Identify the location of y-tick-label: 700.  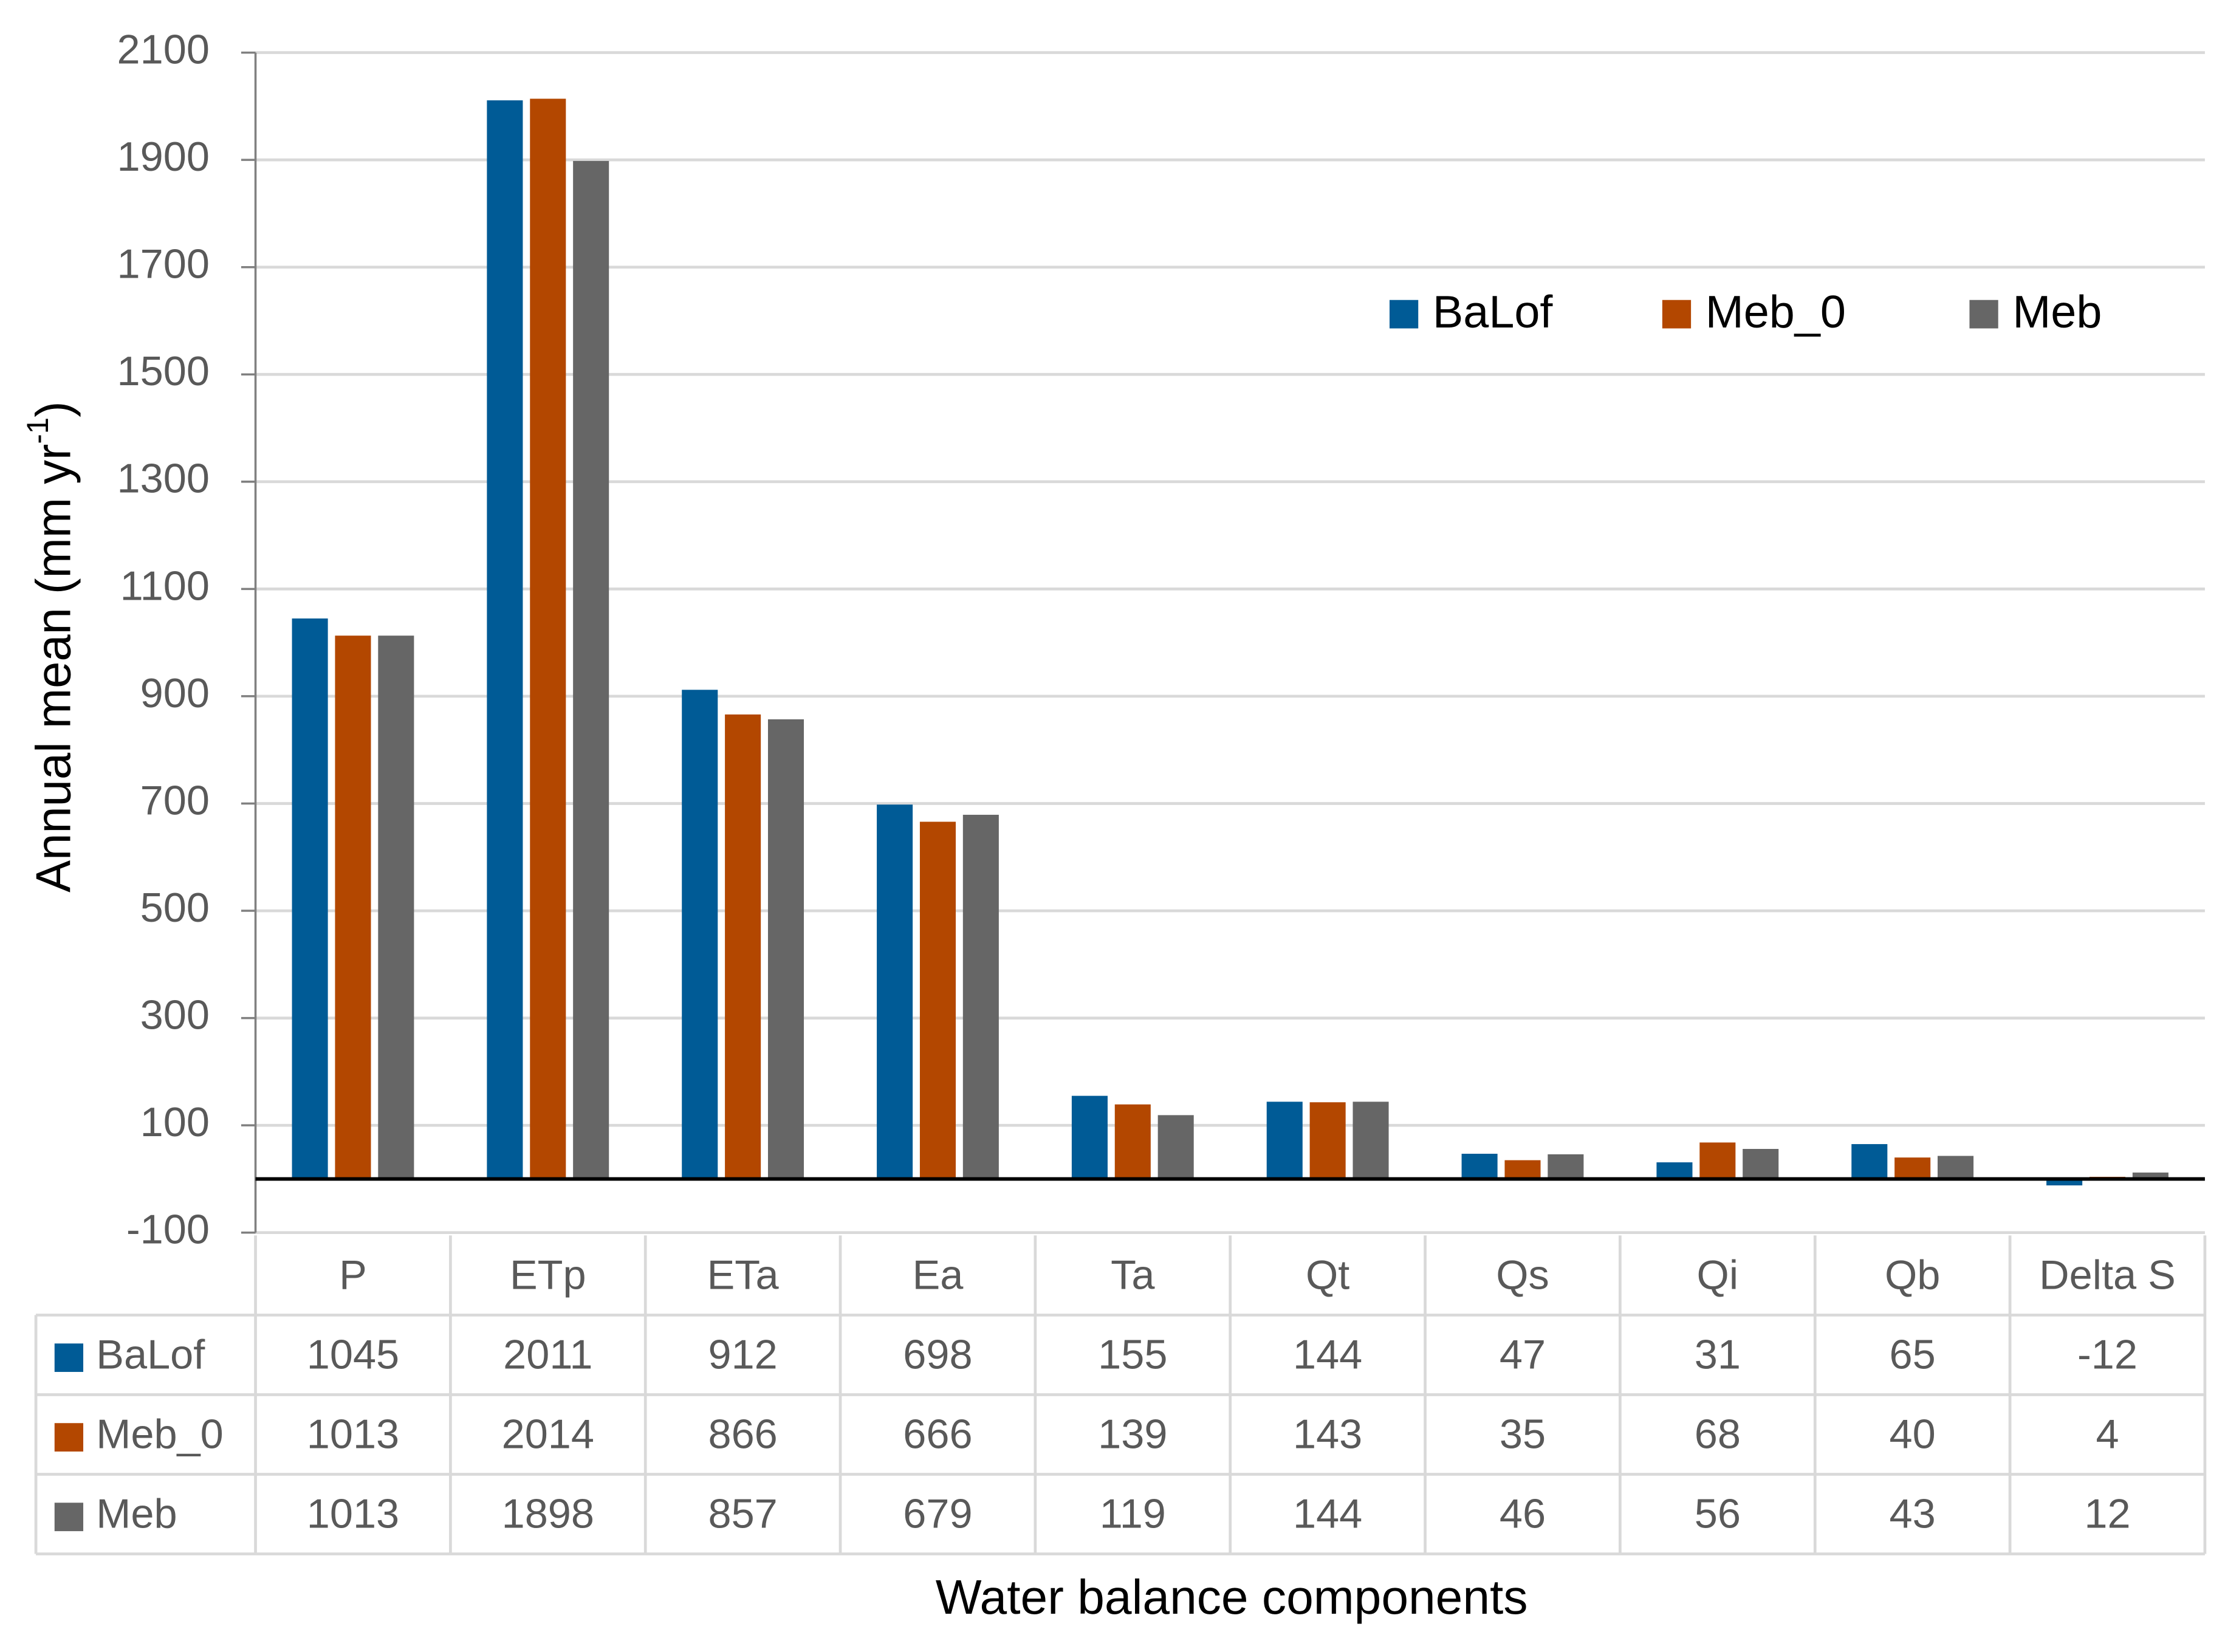
(175, 801).